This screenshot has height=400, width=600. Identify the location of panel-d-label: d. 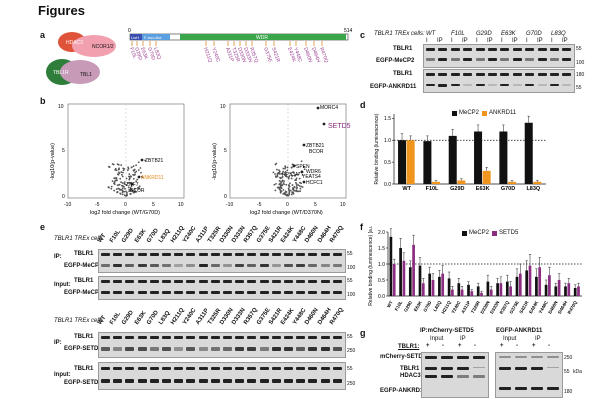
(363, 105).